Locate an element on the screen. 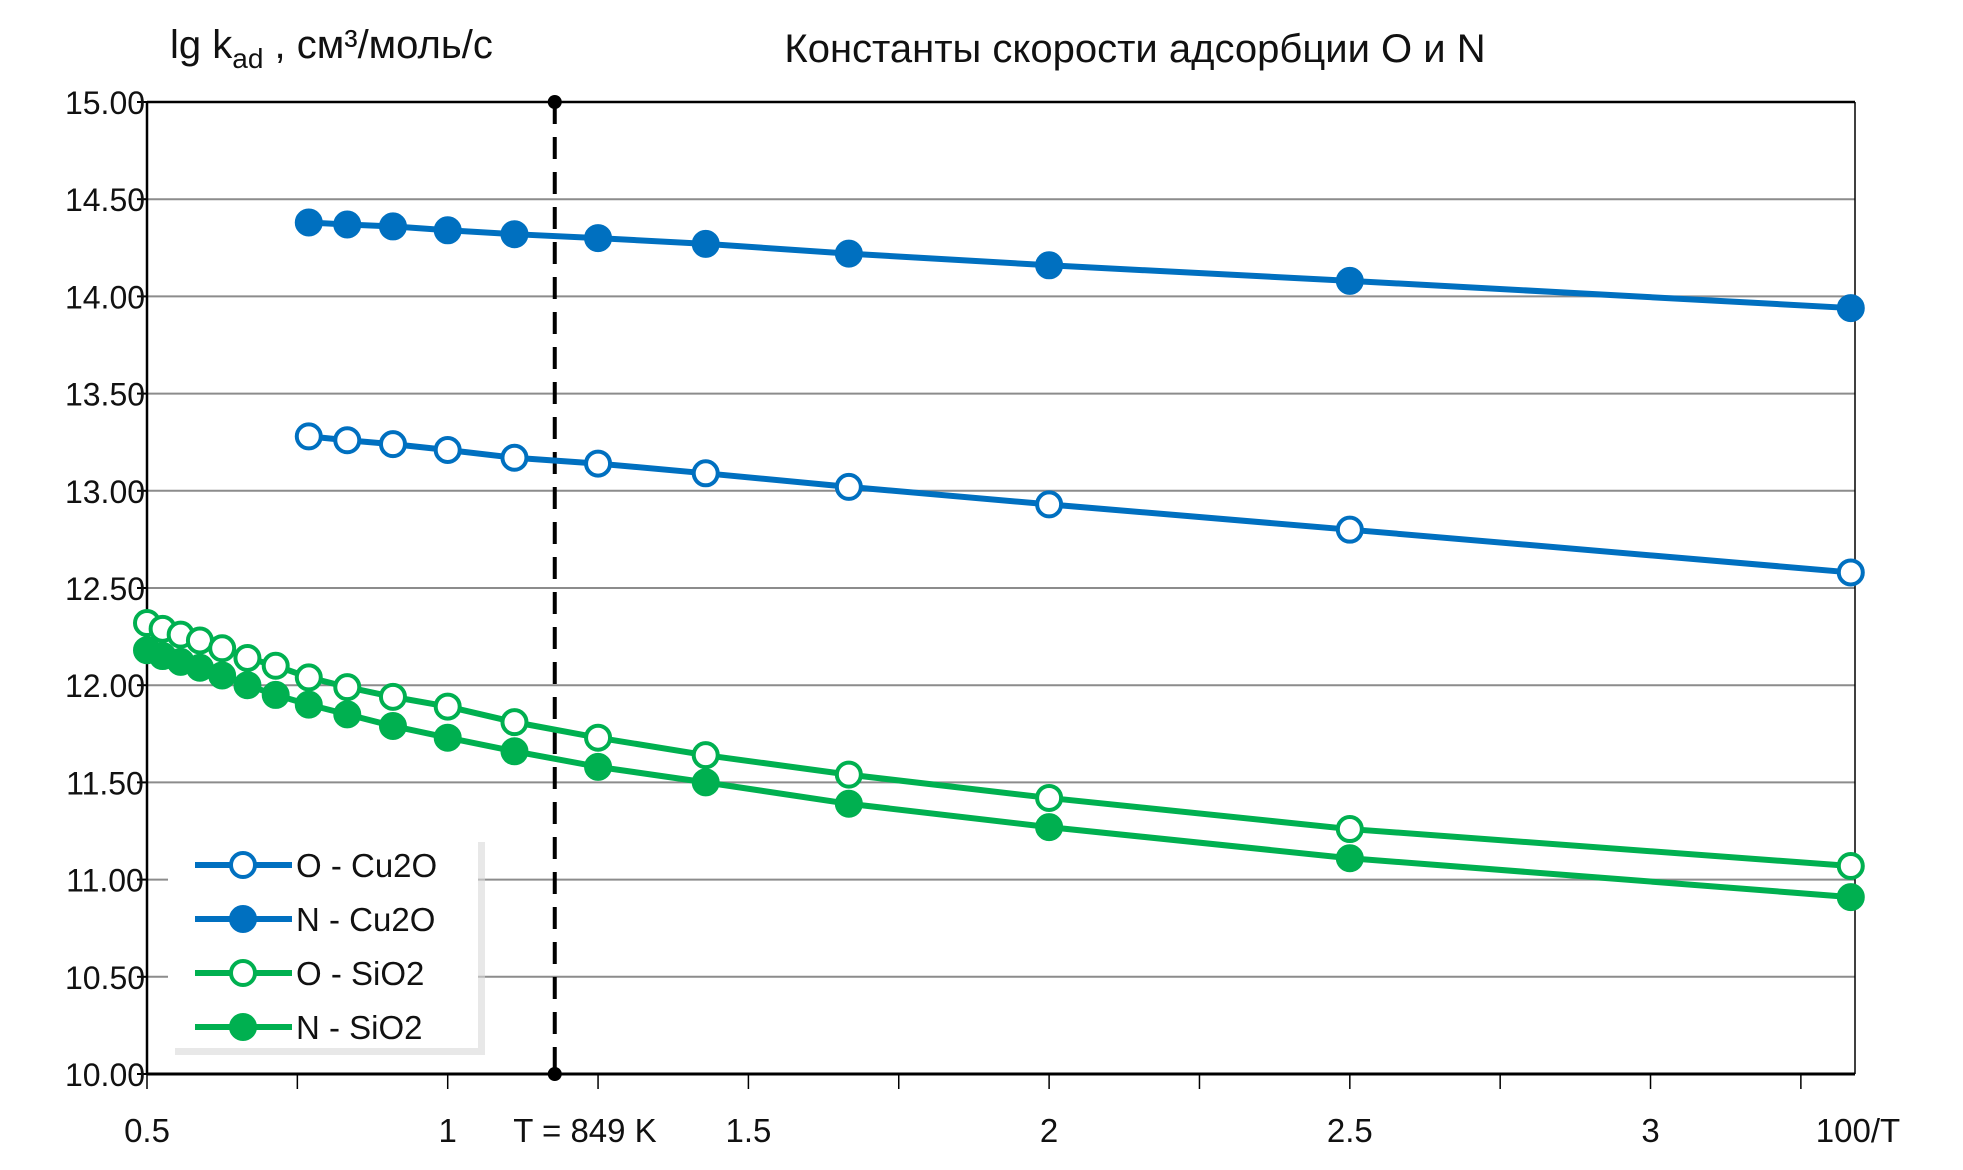 Image resolution: width=1963 pixels, height=1170 pixels. legend-label: N - SiO2 is located at coordinates (359, 1027).